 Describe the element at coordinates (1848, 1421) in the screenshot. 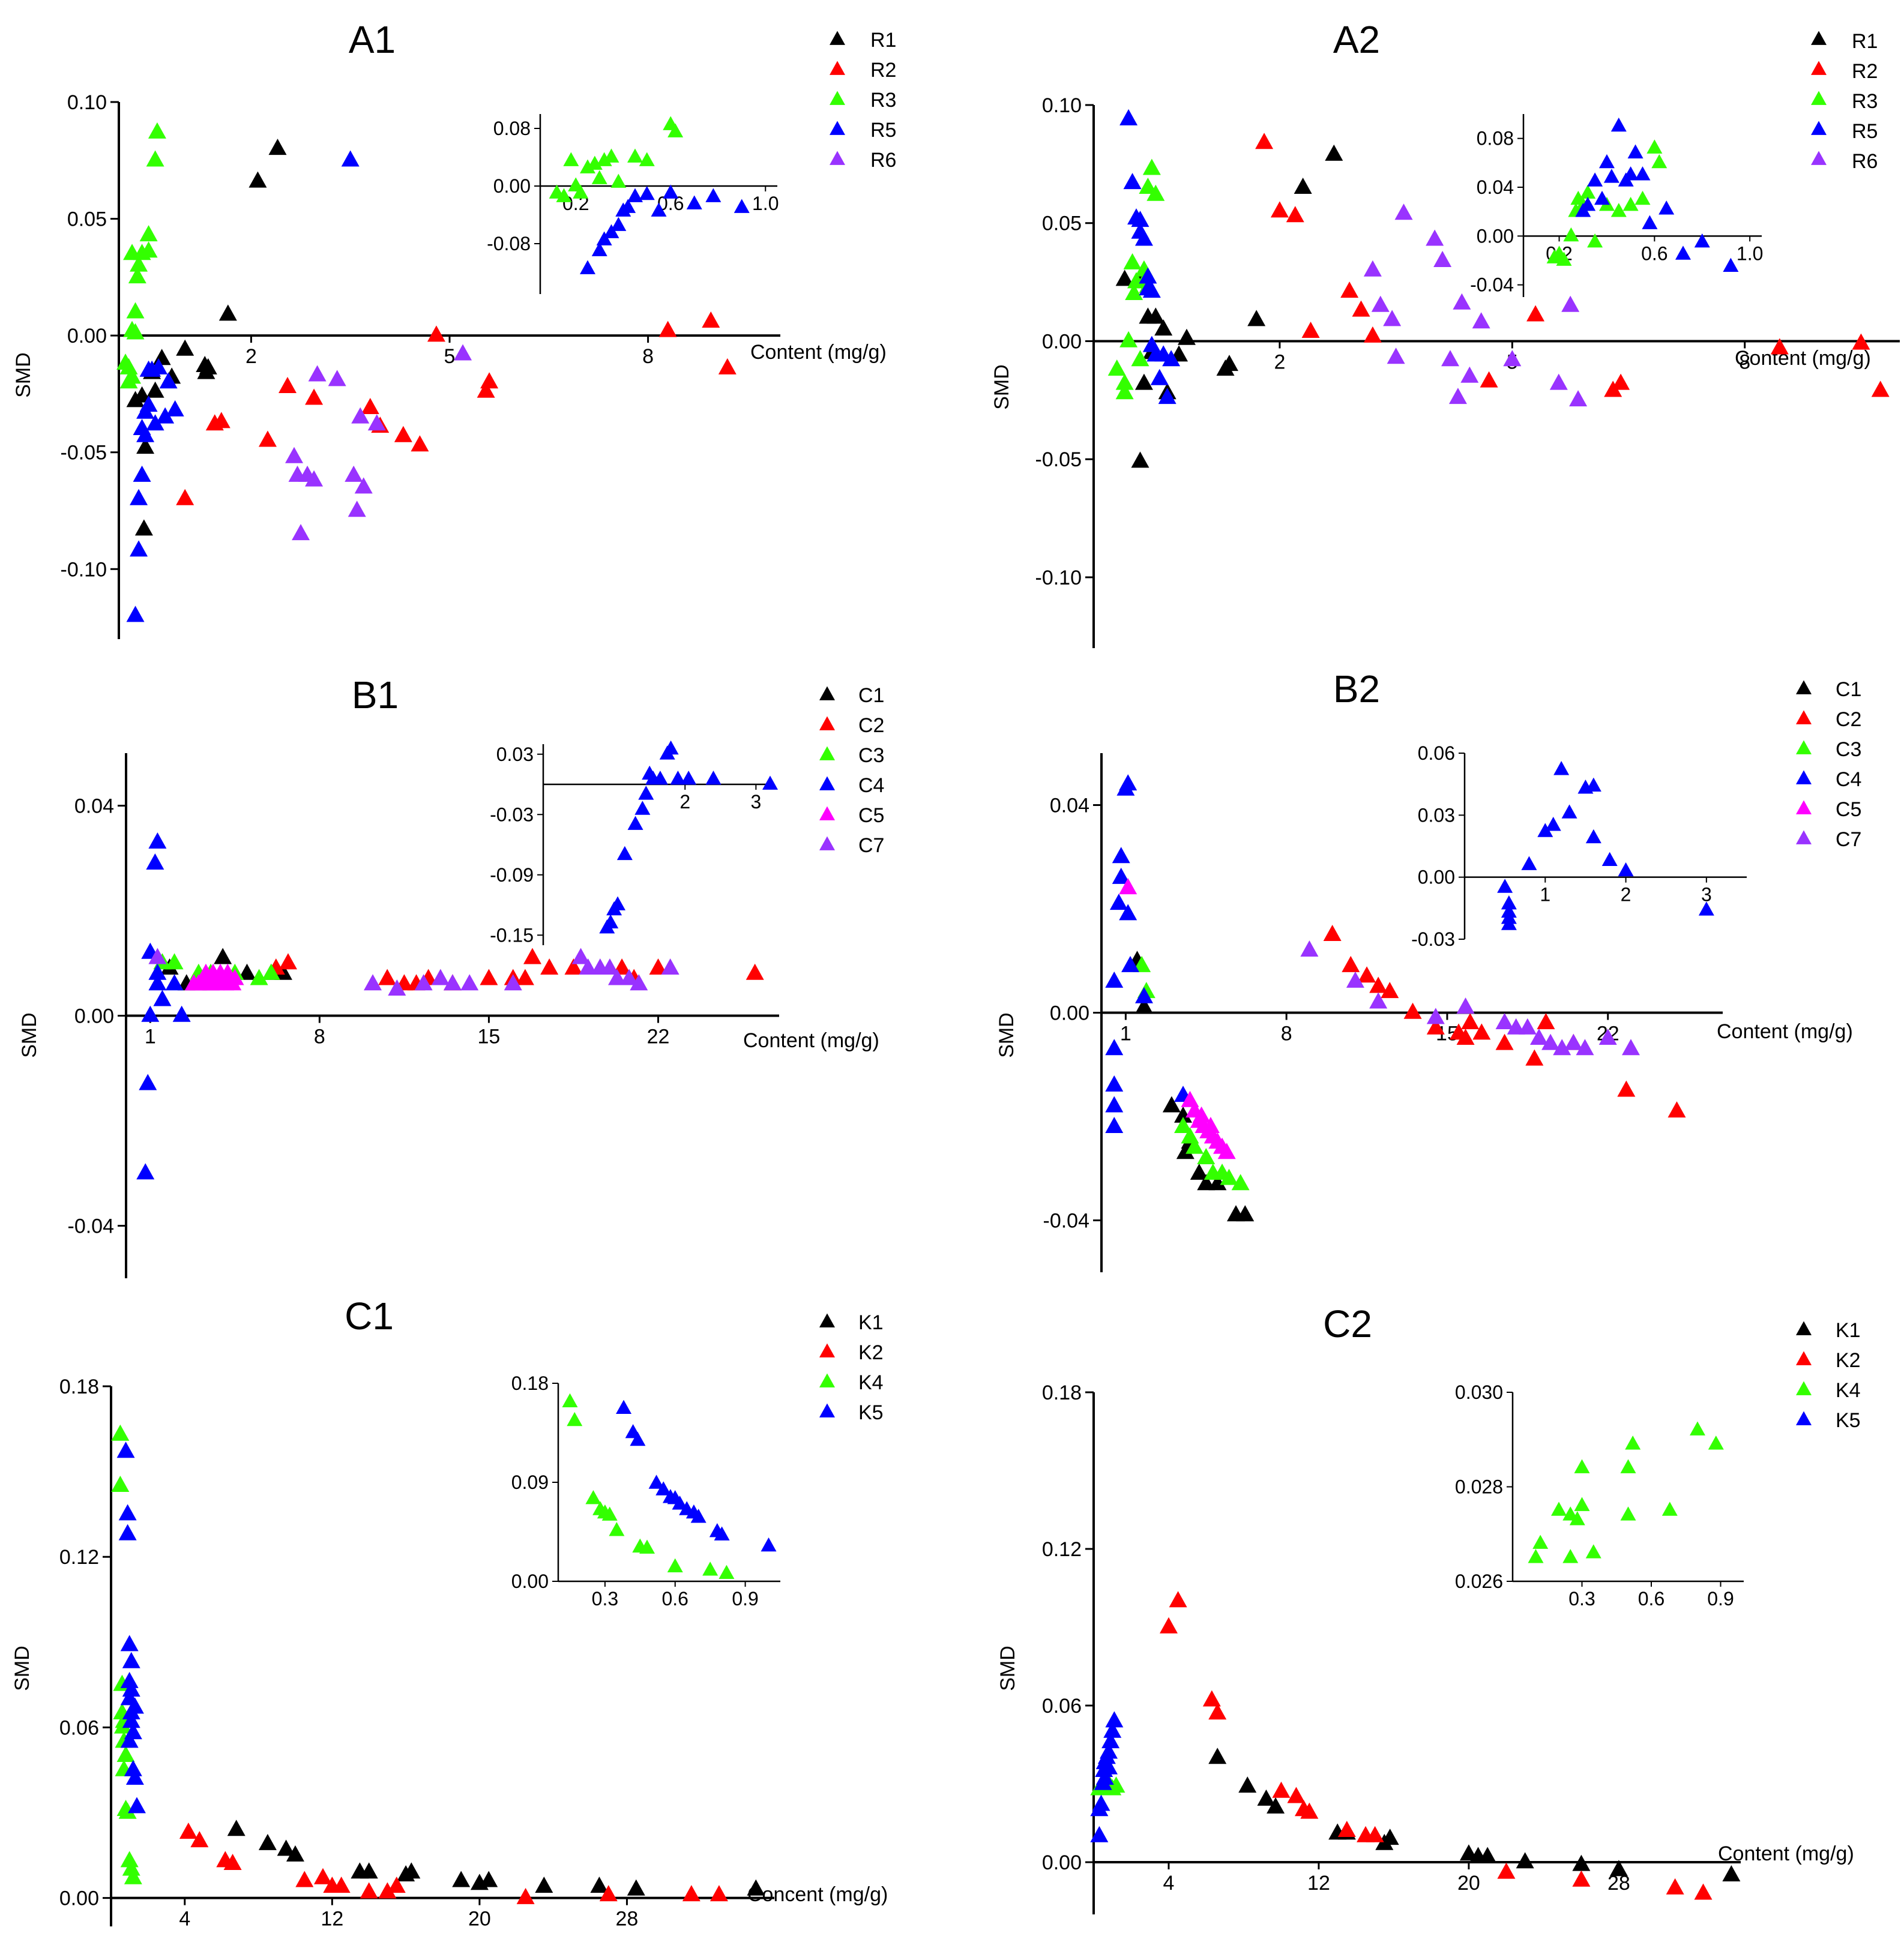

I see `legend-label: K5` at that location.